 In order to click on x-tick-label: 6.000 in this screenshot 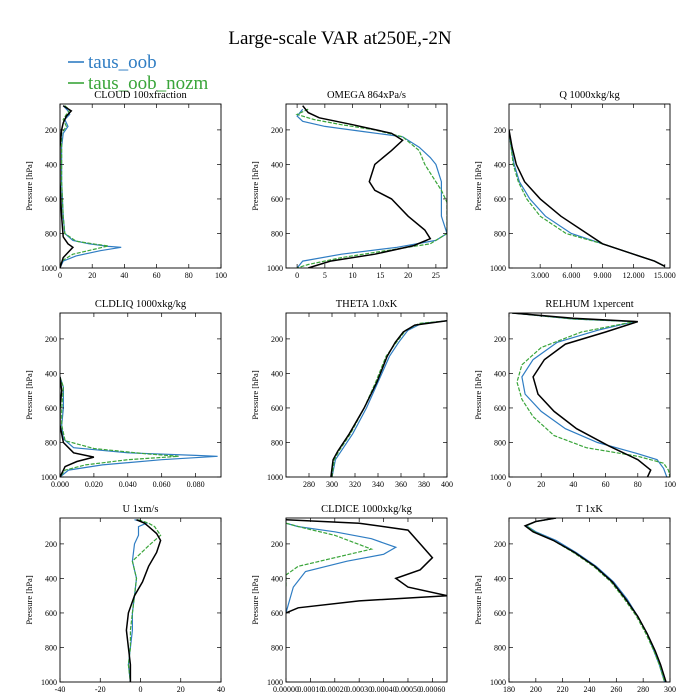, I will do `click(571, 275)`.